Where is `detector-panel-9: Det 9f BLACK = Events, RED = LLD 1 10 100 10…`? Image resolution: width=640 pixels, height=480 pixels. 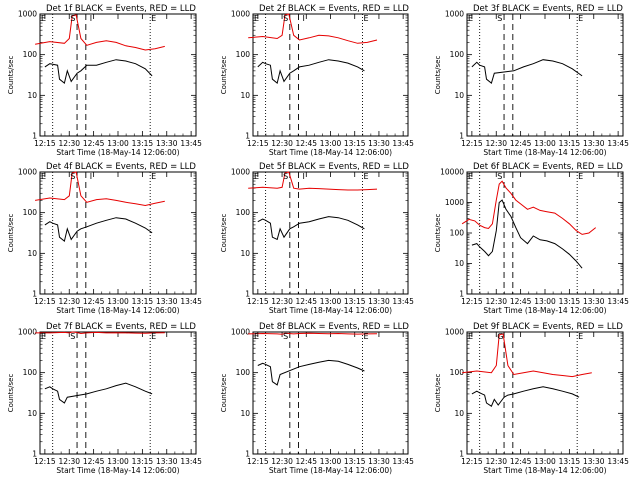 detector-panel-9: Det 9f BLACK = Events, RED = LLD 1 10 100 10… is located at coordinates (531, 398).